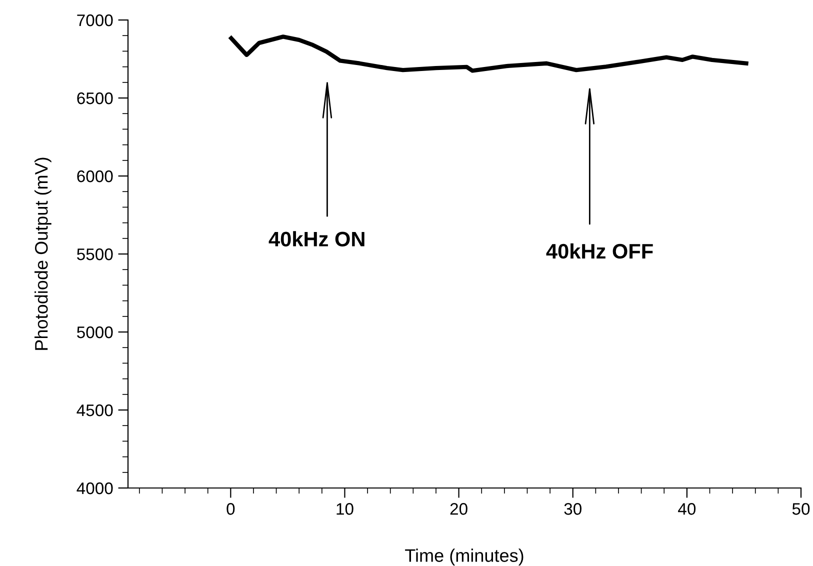 The width and height of the screenshot is (813, 566). What do you see at coordinates (573, 509) in the screenshot?
I see `x-tick-label: 30` at bounding box center [573, 509].